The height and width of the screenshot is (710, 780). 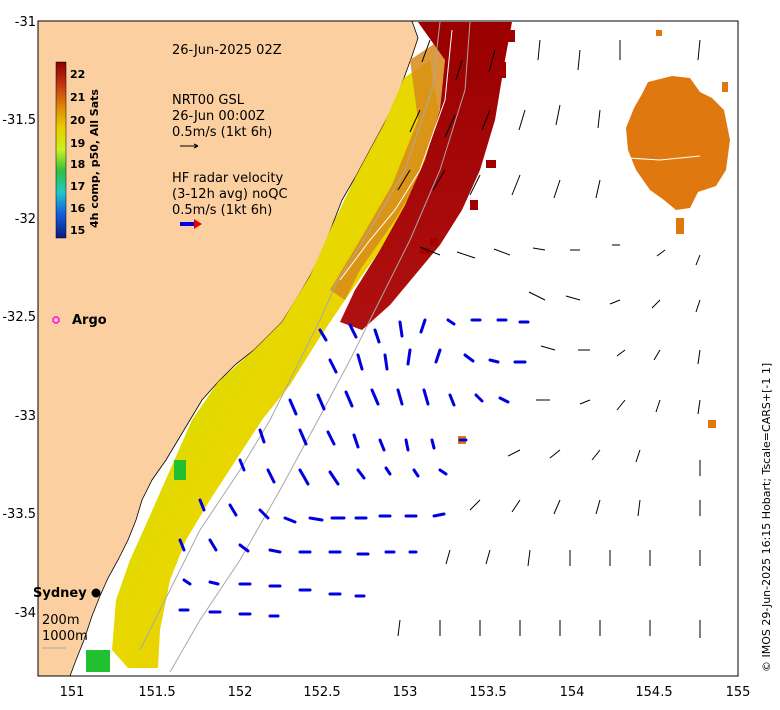 I want to click on x-tick: 151, so click(x=72, y=692).